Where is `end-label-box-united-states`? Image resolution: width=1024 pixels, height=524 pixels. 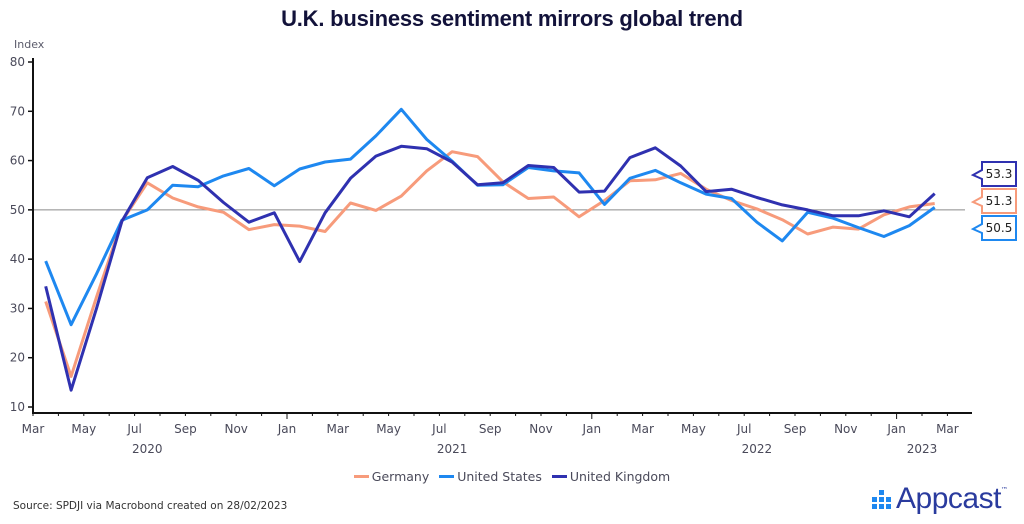
end-label-box-united-states is located at coordinates (993, 228).